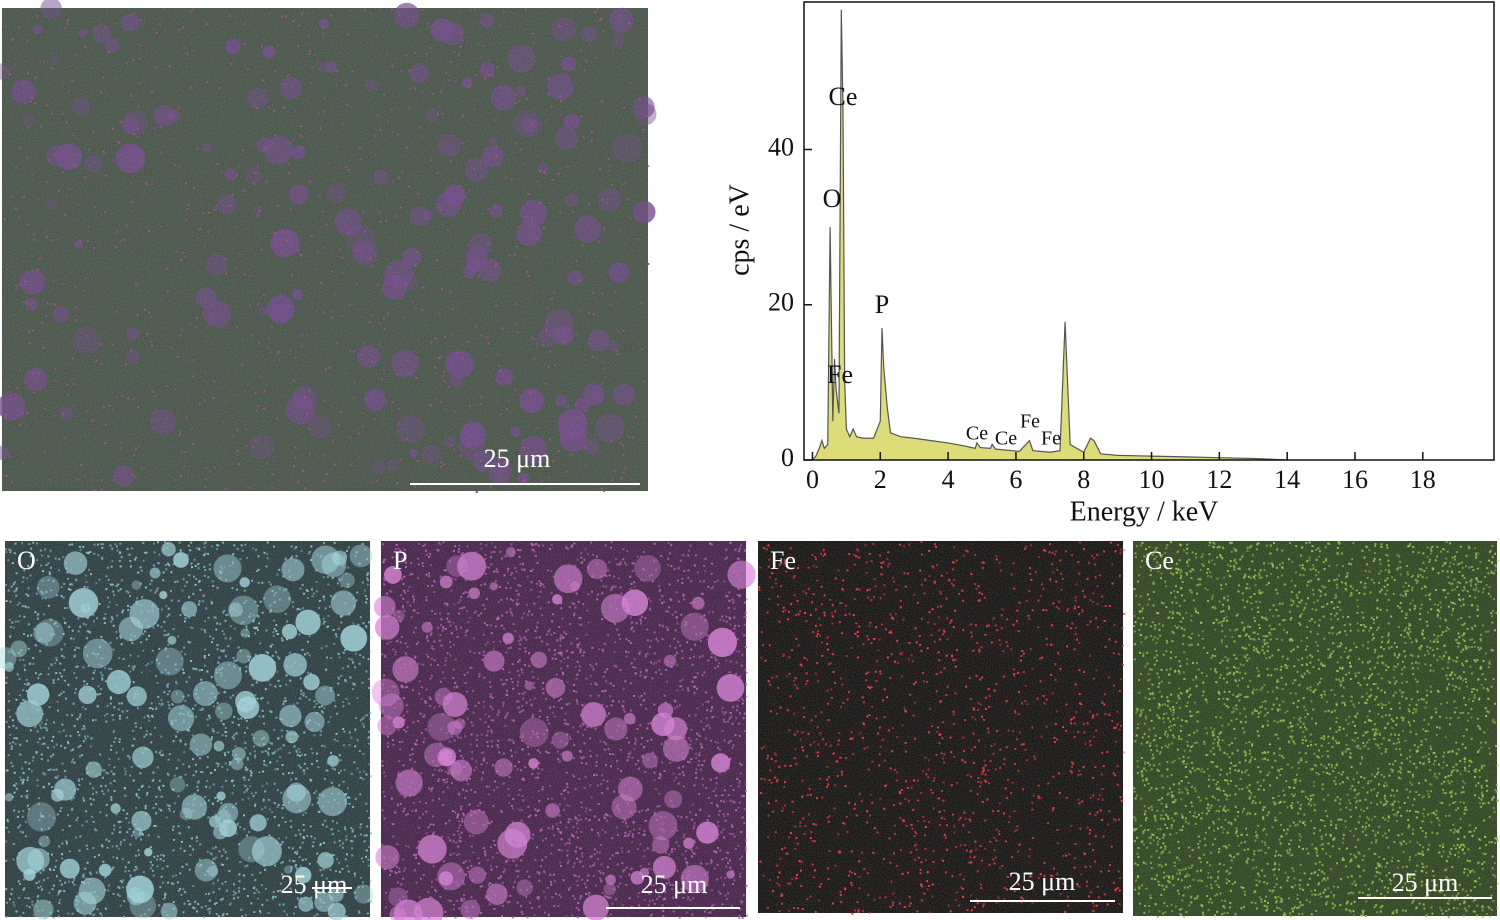 This screenshot has height=920, width=1500. Describe the element at coordinates (26, 560) in the screenshot. I see `map-element-label: O` at that location.